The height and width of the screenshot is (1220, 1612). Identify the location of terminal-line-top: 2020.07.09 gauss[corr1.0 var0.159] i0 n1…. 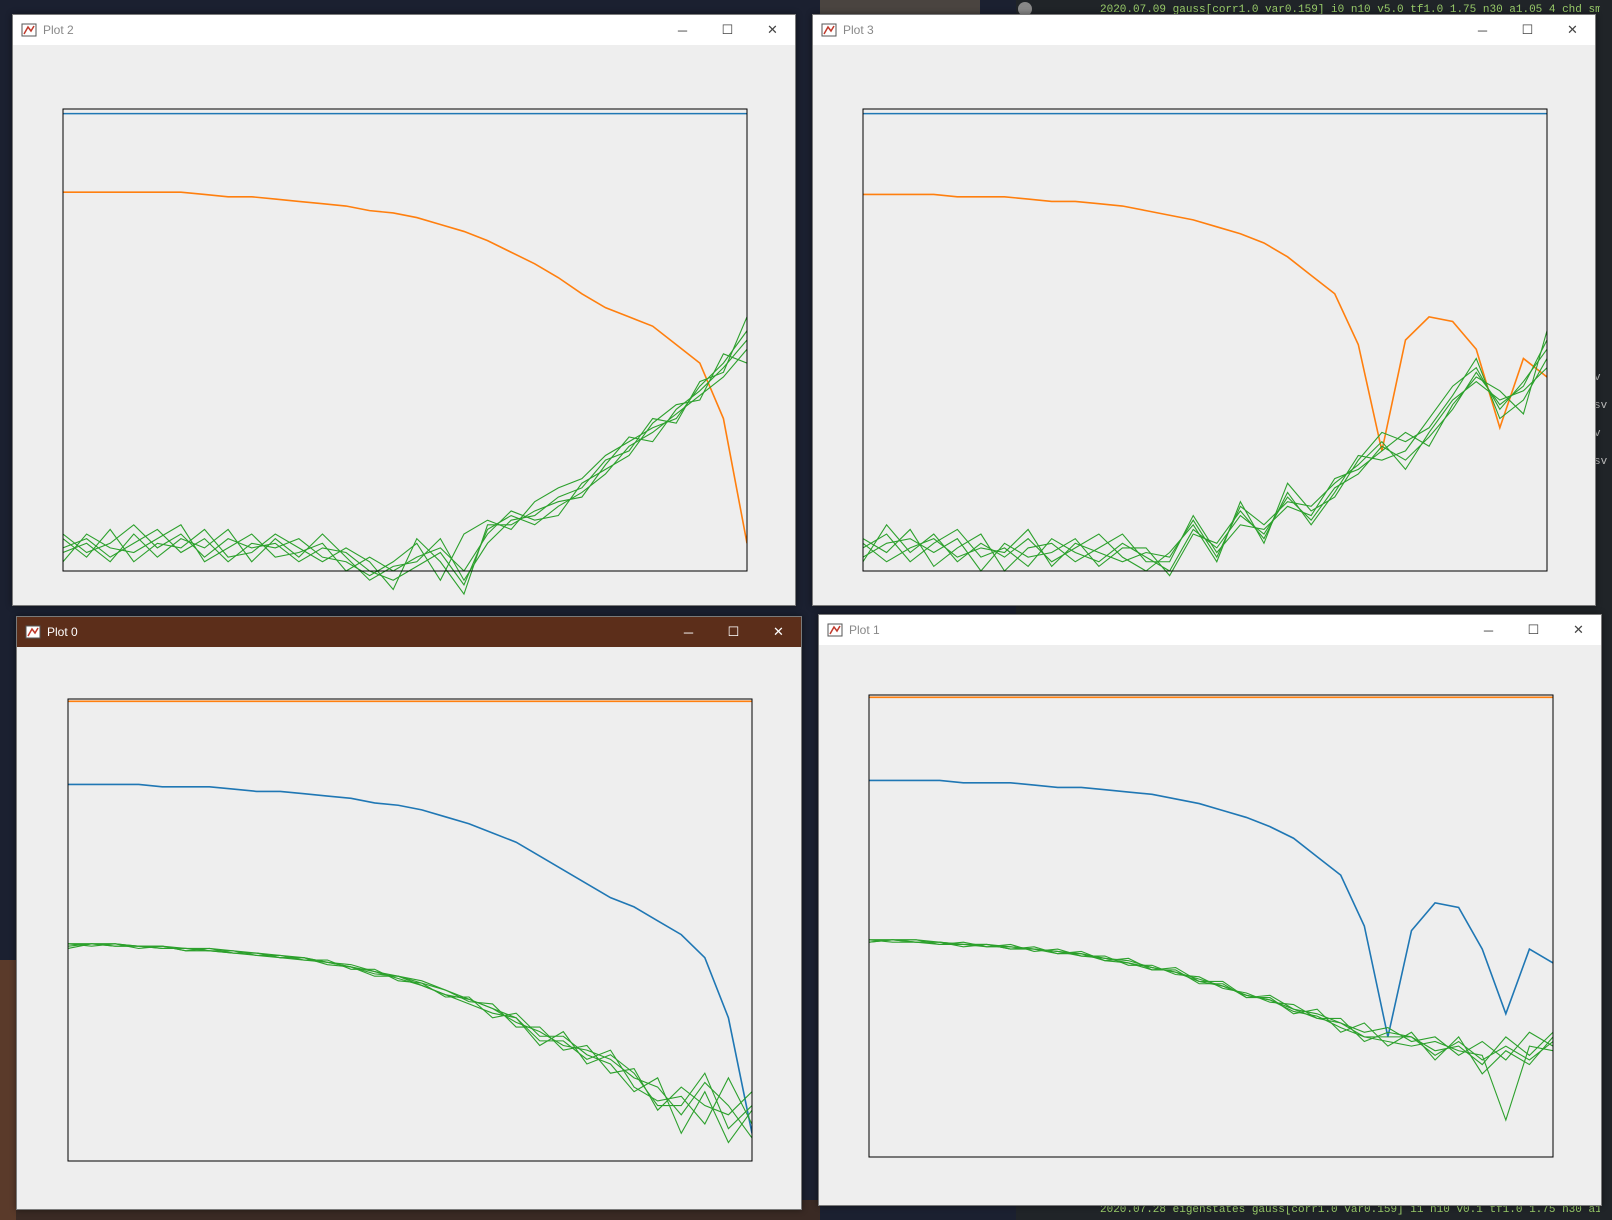
(1350, 10).